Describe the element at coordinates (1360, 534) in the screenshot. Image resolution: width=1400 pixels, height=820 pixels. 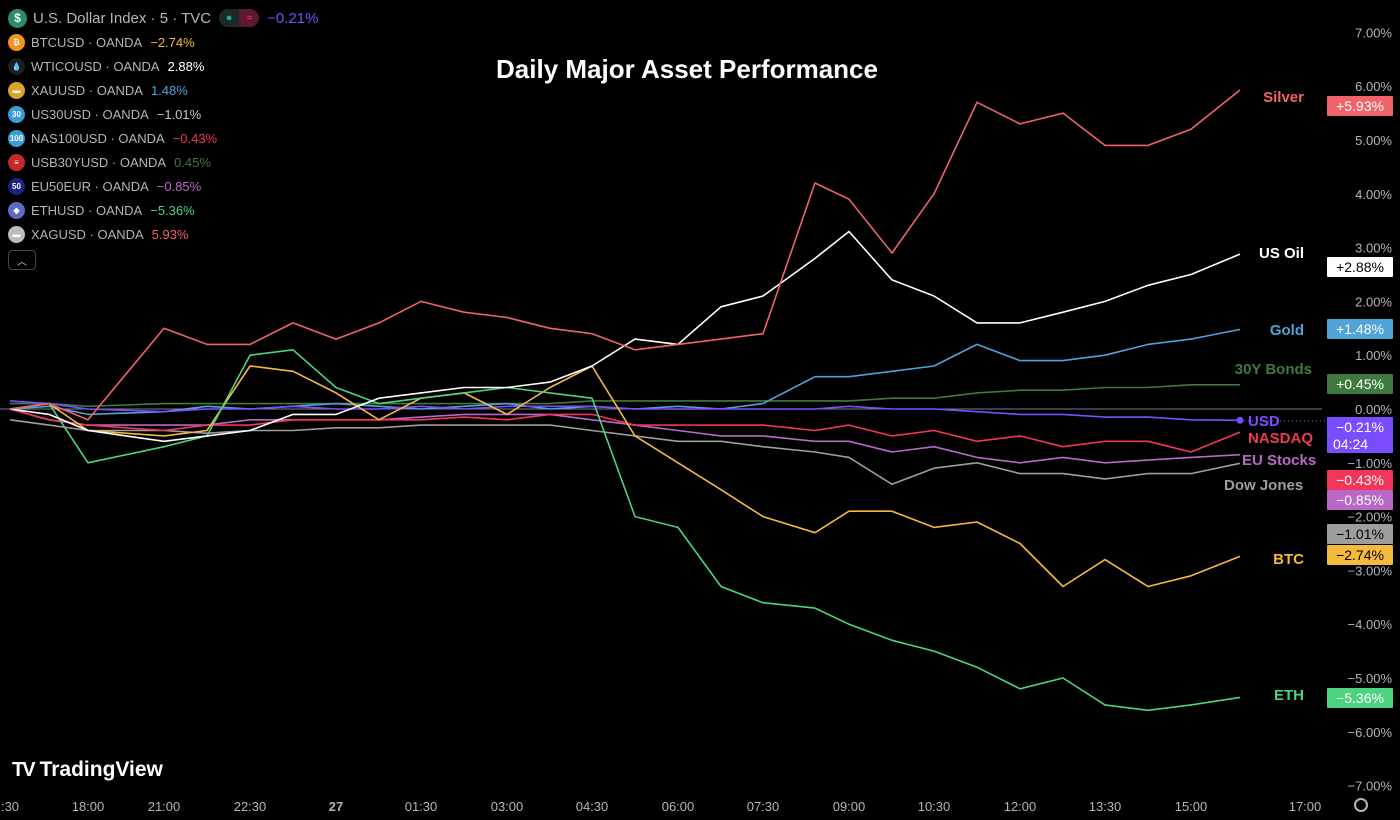
I see `value-badge-dow-jones` at that location.